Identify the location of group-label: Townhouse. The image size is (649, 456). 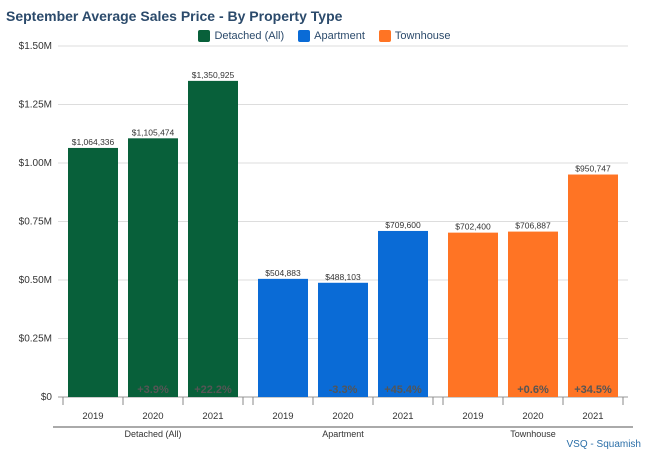
(533, 434).